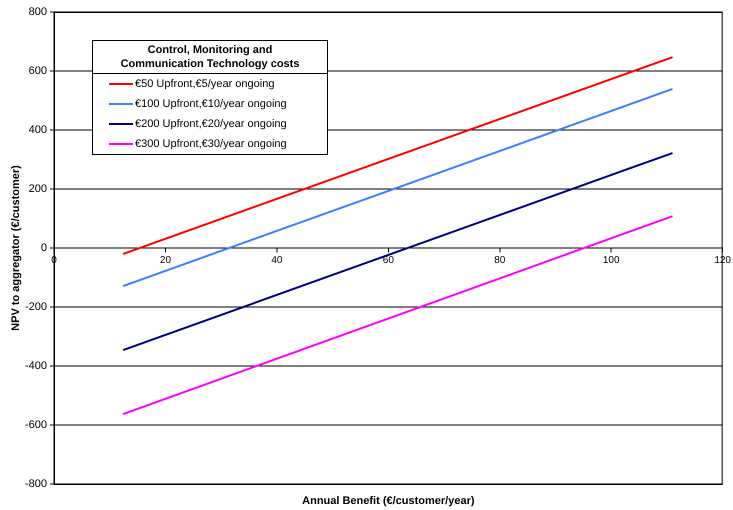 This screenshot has height=510, width=733. I want to click on legend-heading: Control, Monitoring and Communication Technology costs, so click(210, 57).